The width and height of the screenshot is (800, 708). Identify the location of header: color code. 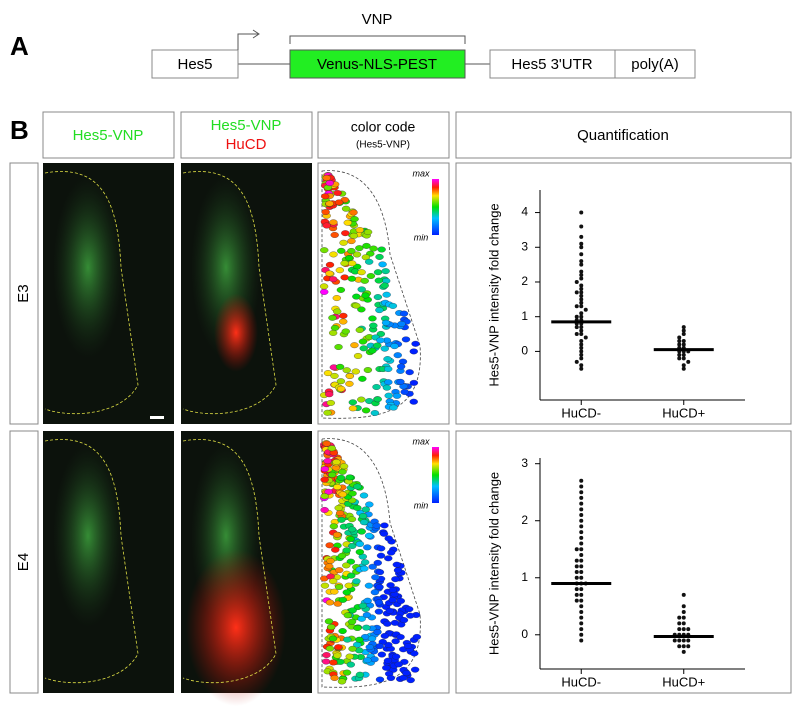
(383, 127).